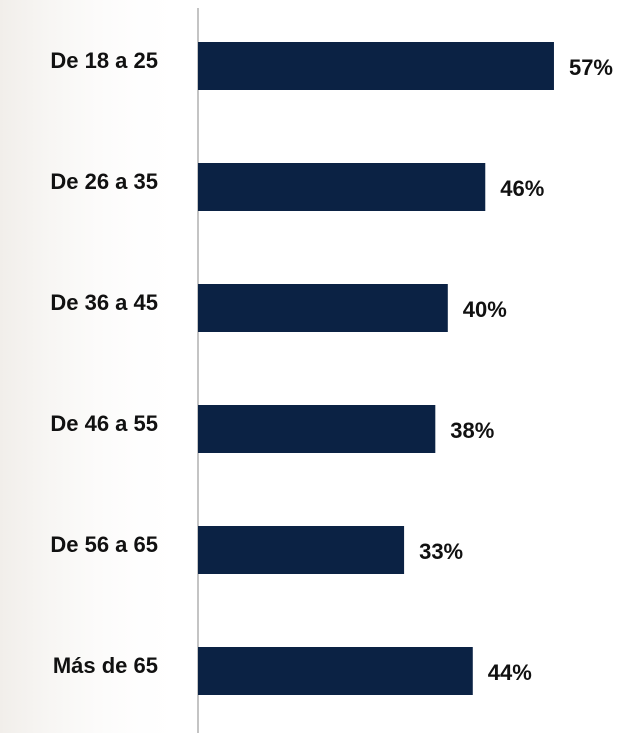 This screenshot has height=733, width=641. What do you see at coordinates (105, 665) in the screenshot?
I see `category-label: Más de 65` at bounding box center [105, 665].